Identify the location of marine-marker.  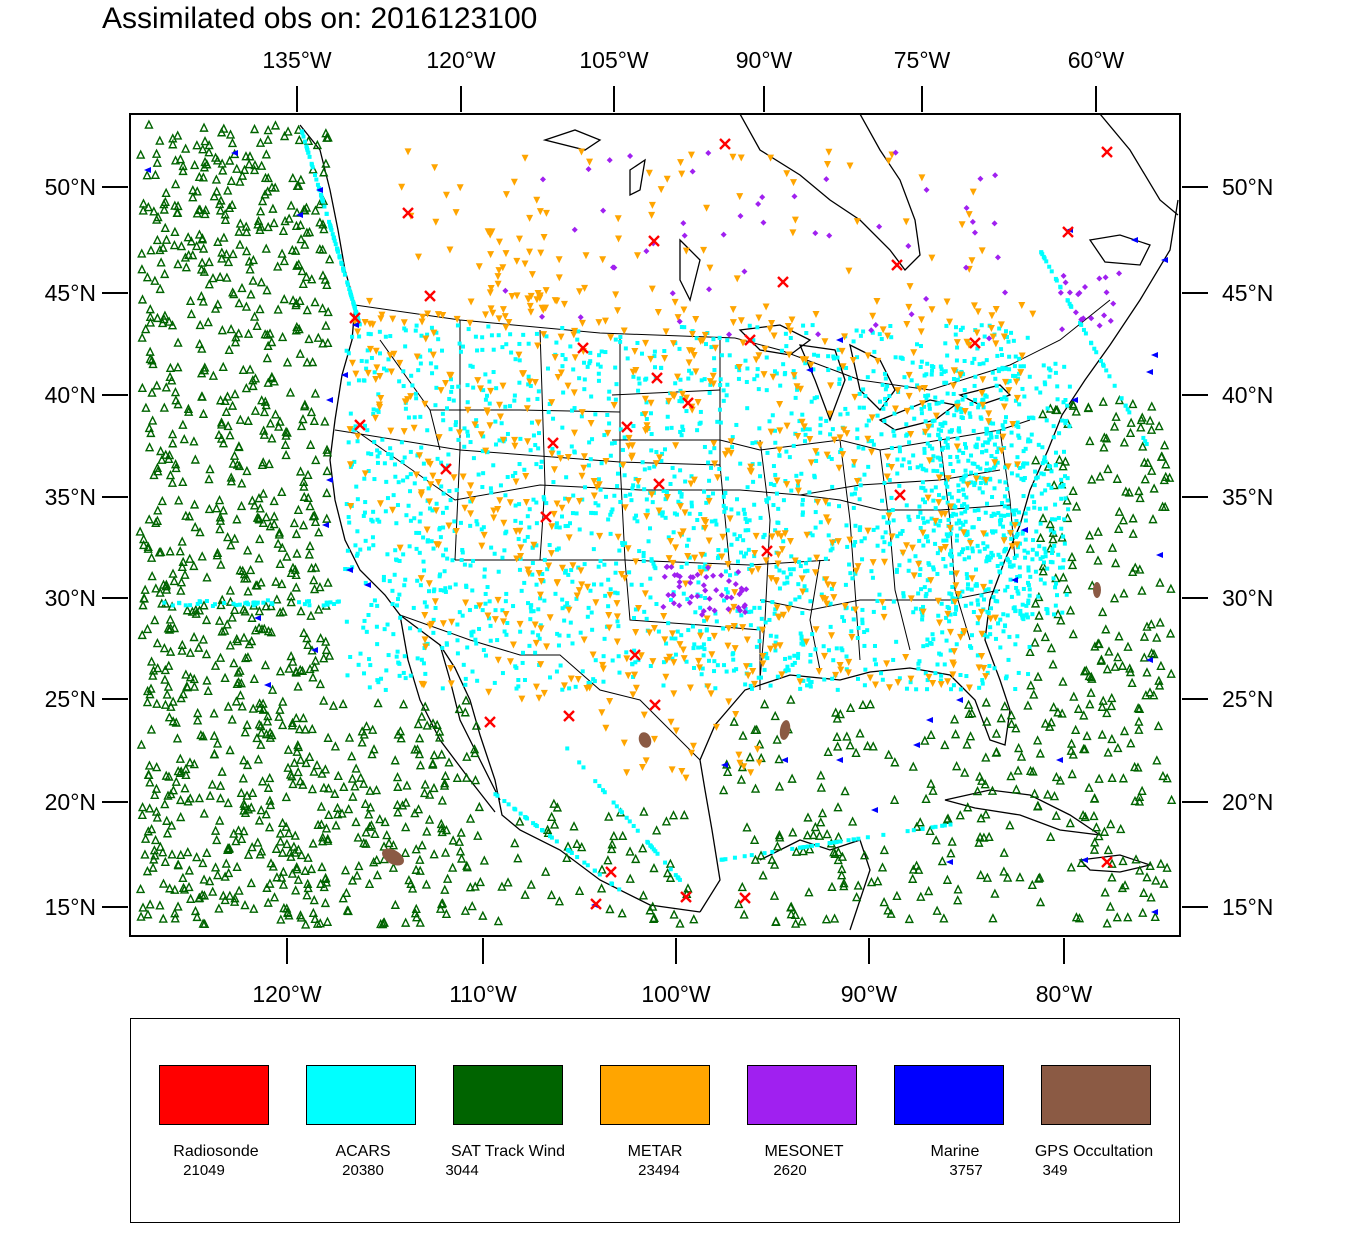
(1074, 400).